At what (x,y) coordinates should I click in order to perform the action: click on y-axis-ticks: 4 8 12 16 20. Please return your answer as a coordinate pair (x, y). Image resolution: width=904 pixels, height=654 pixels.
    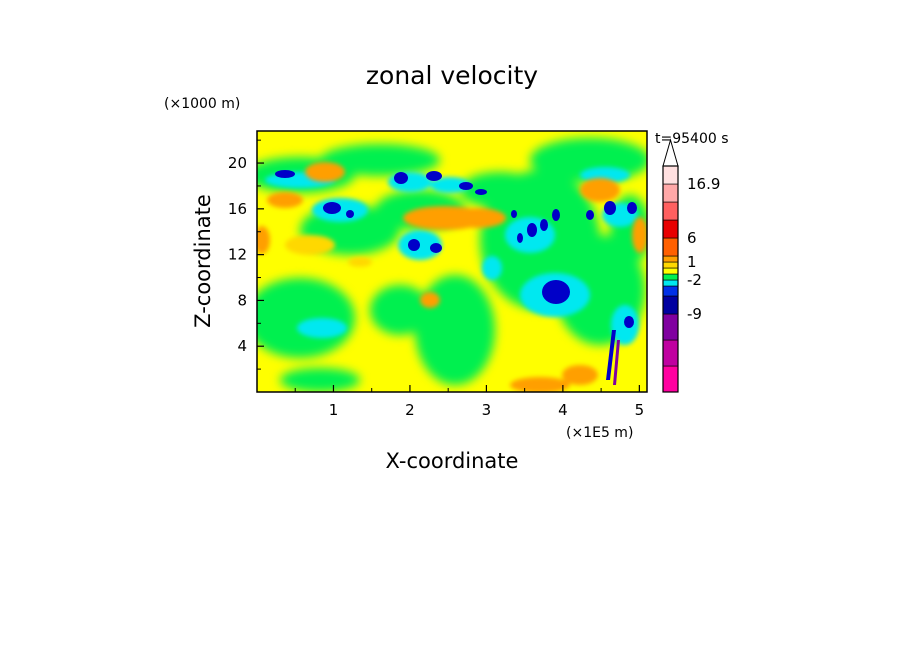
    Looking at the image, I should click on (246, 254).